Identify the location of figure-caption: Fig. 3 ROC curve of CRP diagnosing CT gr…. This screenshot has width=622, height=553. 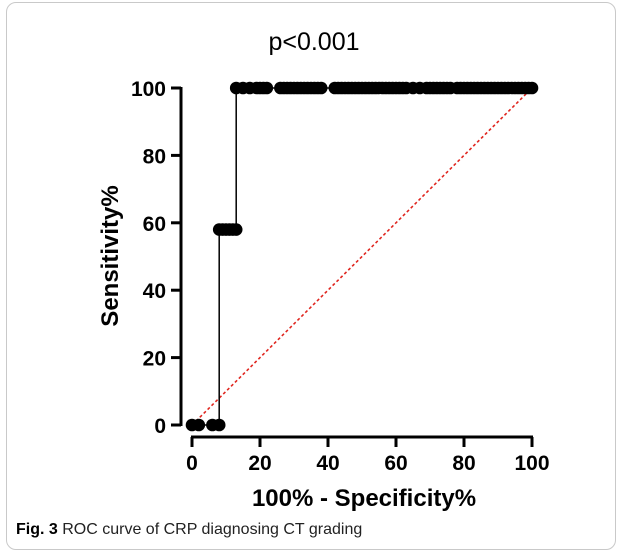
(189, 530).